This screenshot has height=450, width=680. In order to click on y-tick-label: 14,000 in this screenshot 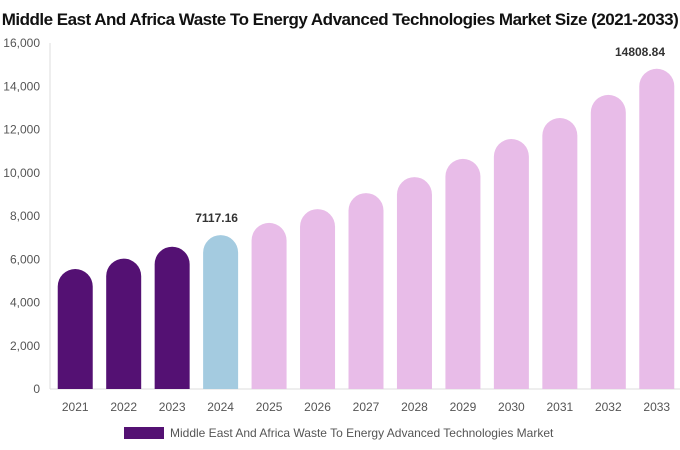, I will do `click(21, 86)`.